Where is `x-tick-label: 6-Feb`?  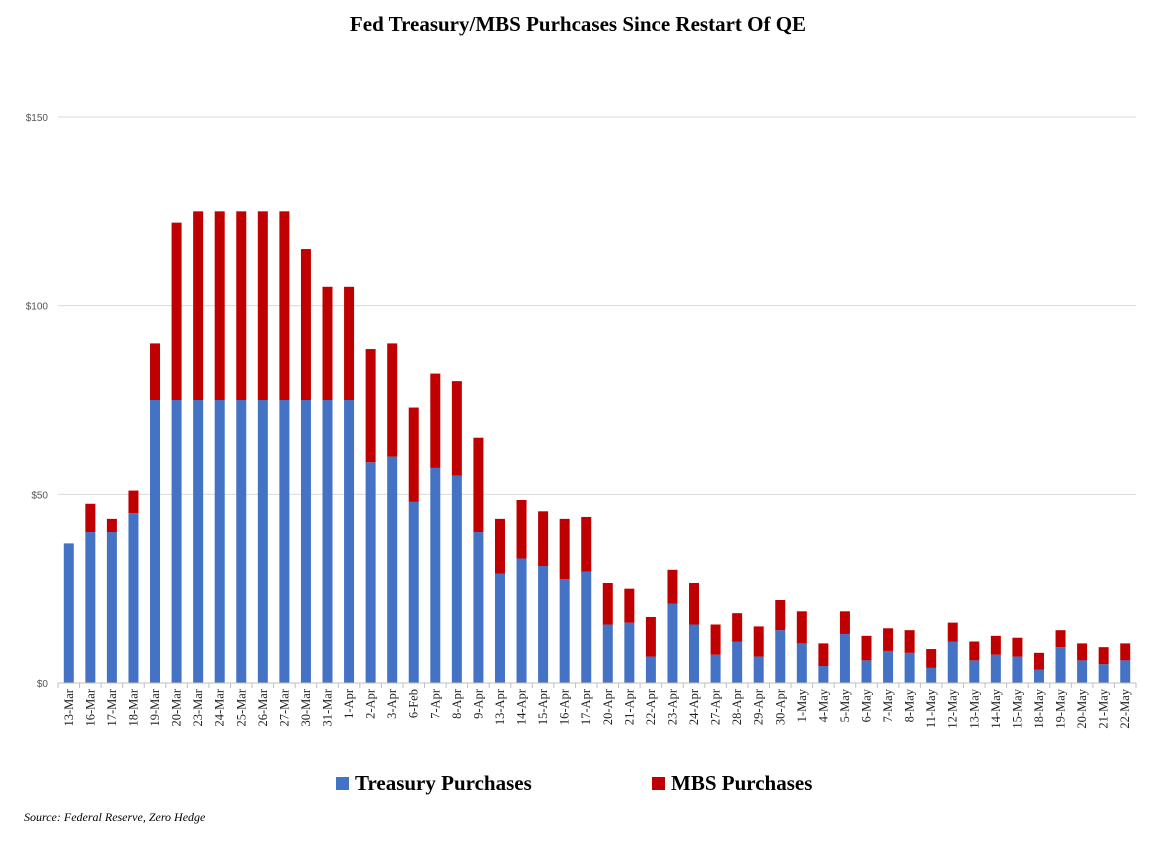 x-tick-label: 6-Feb is located at coordinates (414, 703).